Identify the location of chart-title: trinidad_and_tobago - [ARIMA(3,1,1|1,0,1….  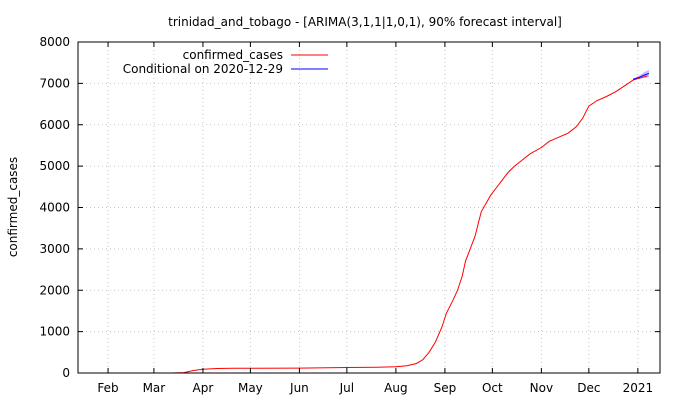
(365, 22).